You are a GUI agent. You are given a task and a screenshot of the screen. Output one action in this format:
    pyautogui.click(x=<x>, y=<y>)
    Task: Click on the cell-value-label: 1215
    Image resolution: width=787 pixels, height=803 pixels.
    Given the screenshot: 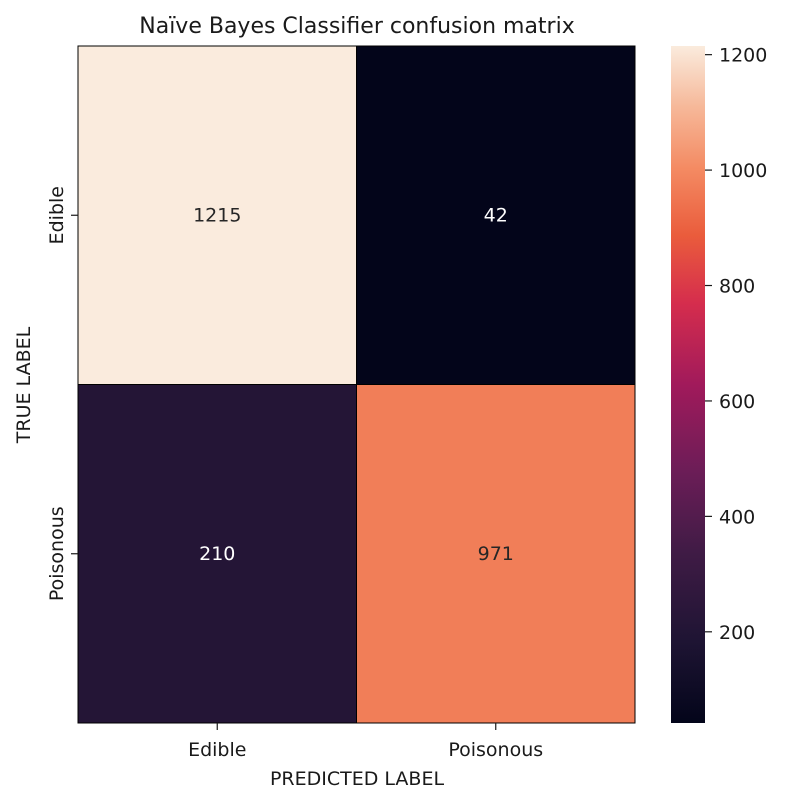 What is the action you would take?
    pyautogui.click(x=217, y=215)
    